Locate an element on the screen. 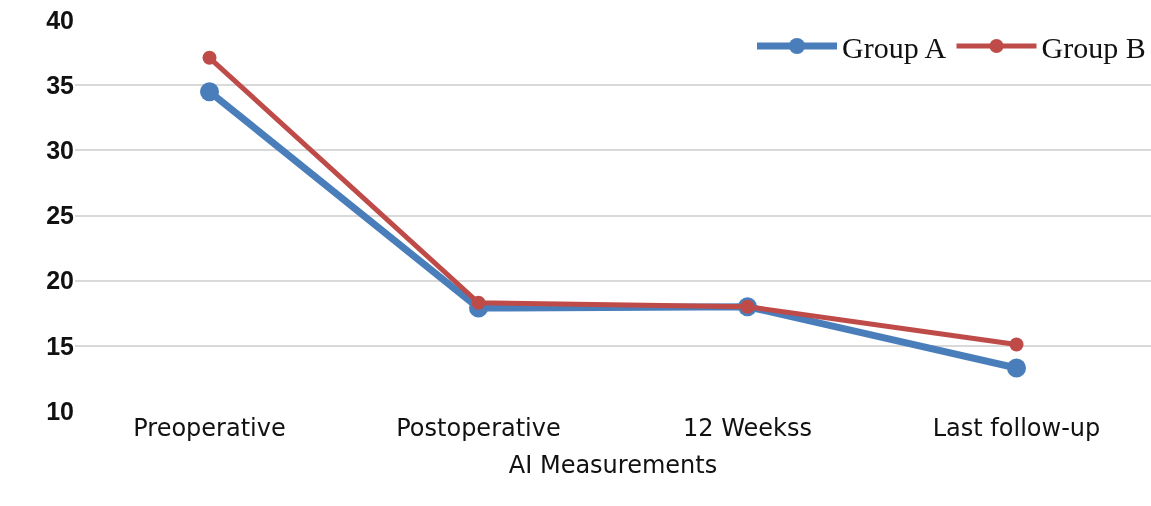 This screenshot has height=506, width=1151. y-tick-label: 35 is located at coordinates (60, 84).